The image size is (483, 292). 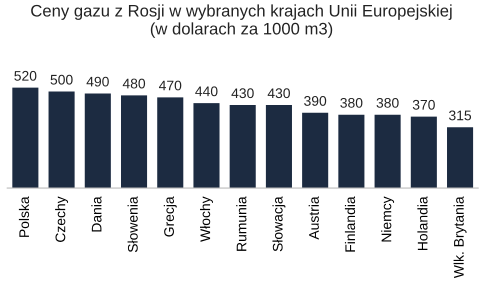 What do you see at coordinates (313, 218) in the screenshot?
I see `x-tick-label: Austria` at bounding box center [313, 218].